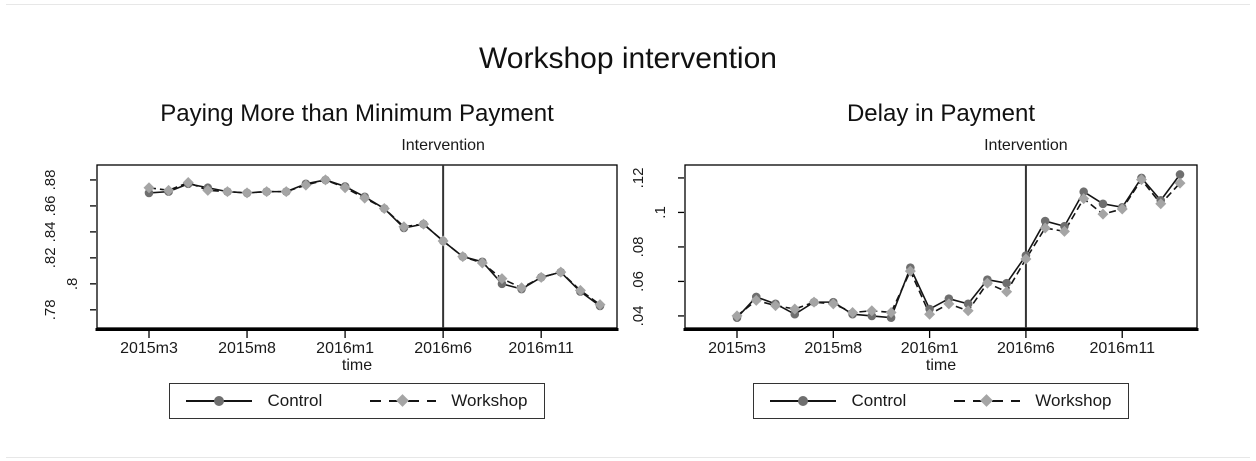 The width and height of the screenshot is (1256, 461). What do you see at coordinates (941, 401) in the screenshot?
I see `right-legend: Control Workshop` at bounding box center [941, 401].